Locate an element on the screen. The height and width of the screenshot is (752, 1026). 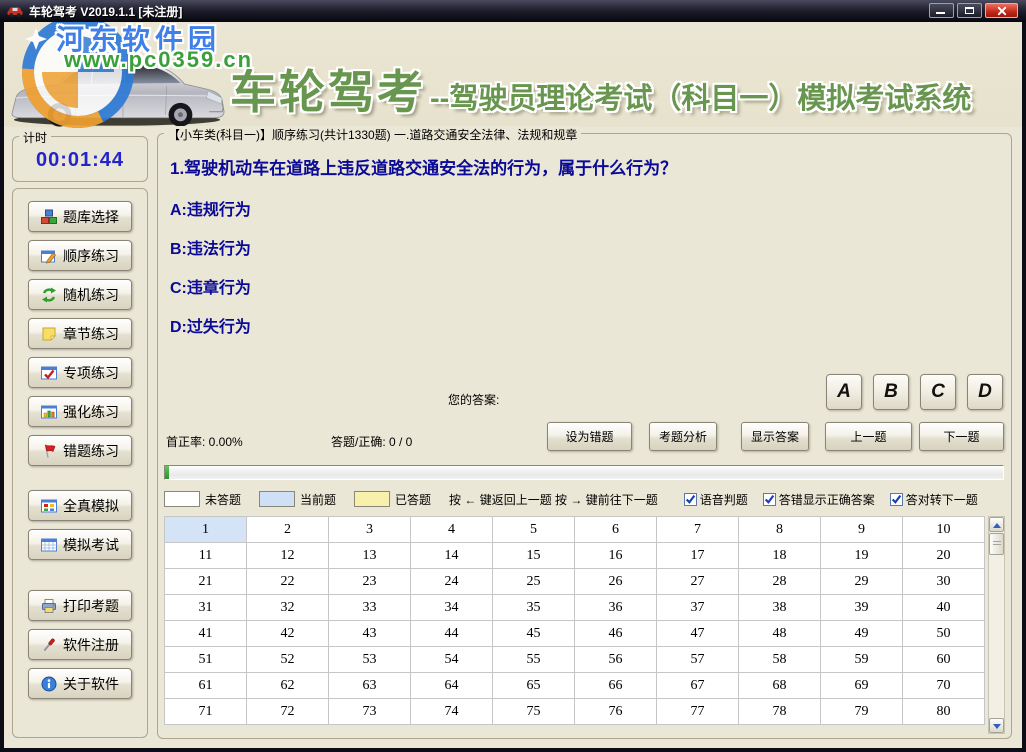
question-cell-62: 62 is located at coordinates (287, 685).